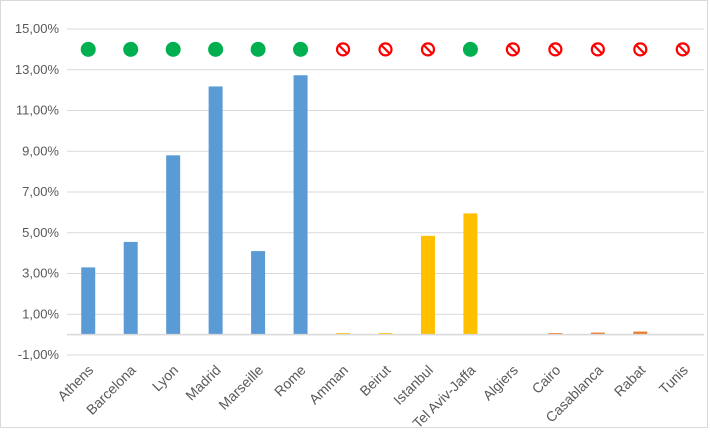 This screenshot has height=432, width=710. What do you see at coordinates (470, 274) in the screenshot?
I see `bar-tel-aviv-jaffa` at bounding box center [470, 274].